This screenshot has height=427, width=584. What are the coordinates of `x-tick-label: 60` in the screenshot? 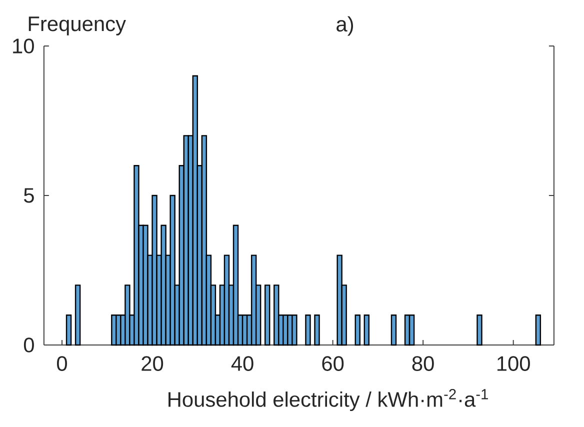 It's located at (333, 363).